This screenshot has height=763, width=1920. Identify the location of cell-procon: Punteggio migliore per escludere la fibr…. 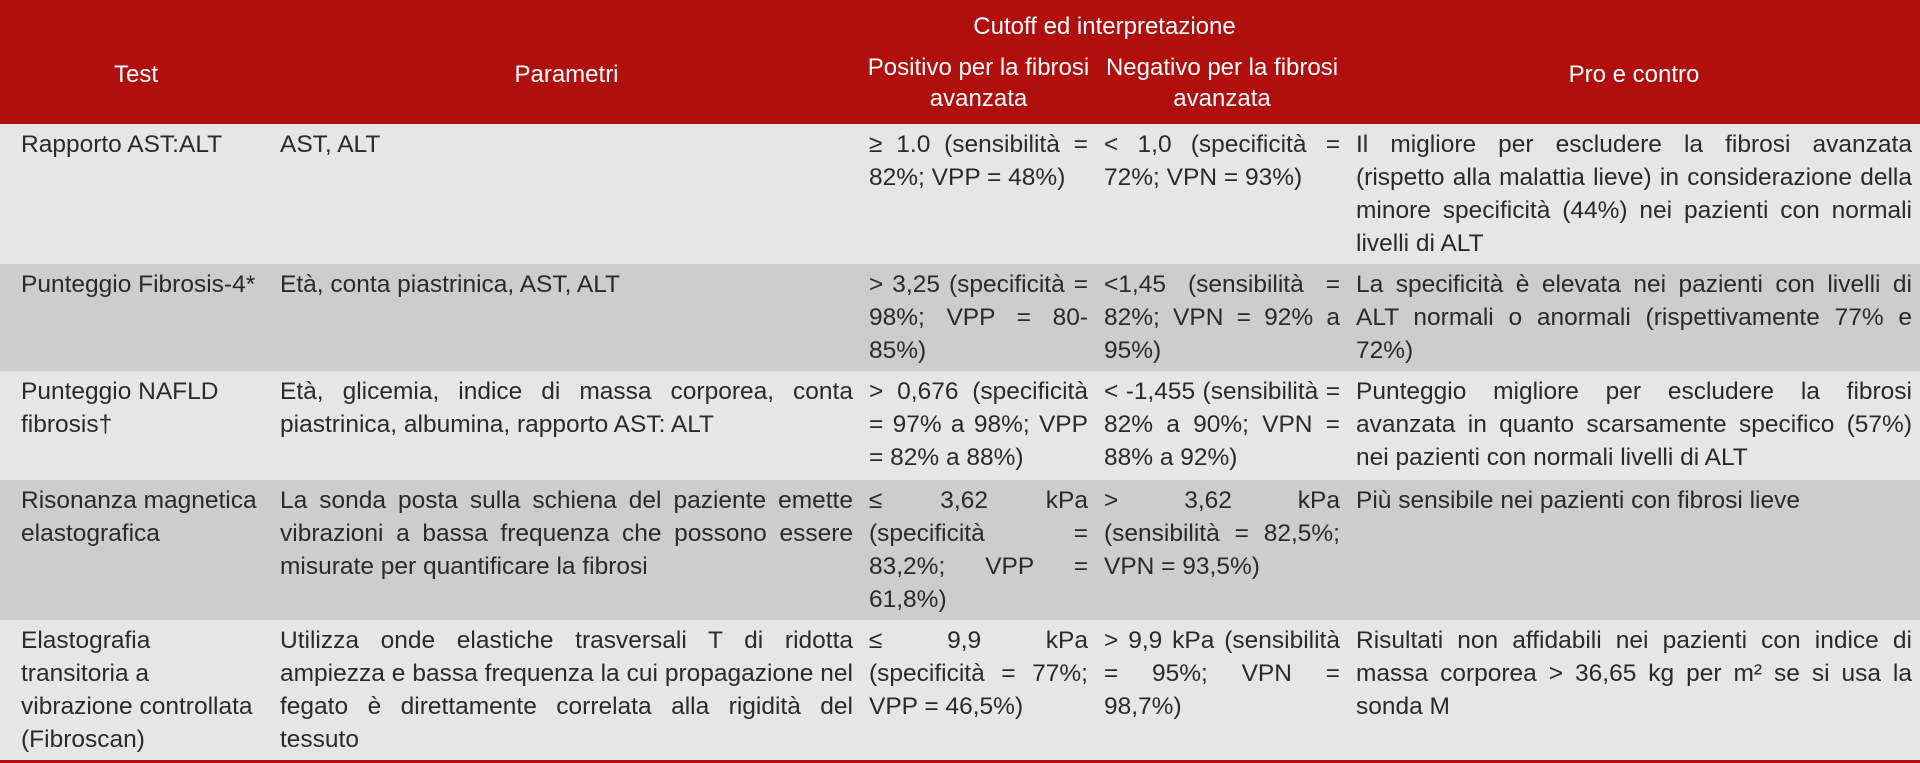
(1634, 425).